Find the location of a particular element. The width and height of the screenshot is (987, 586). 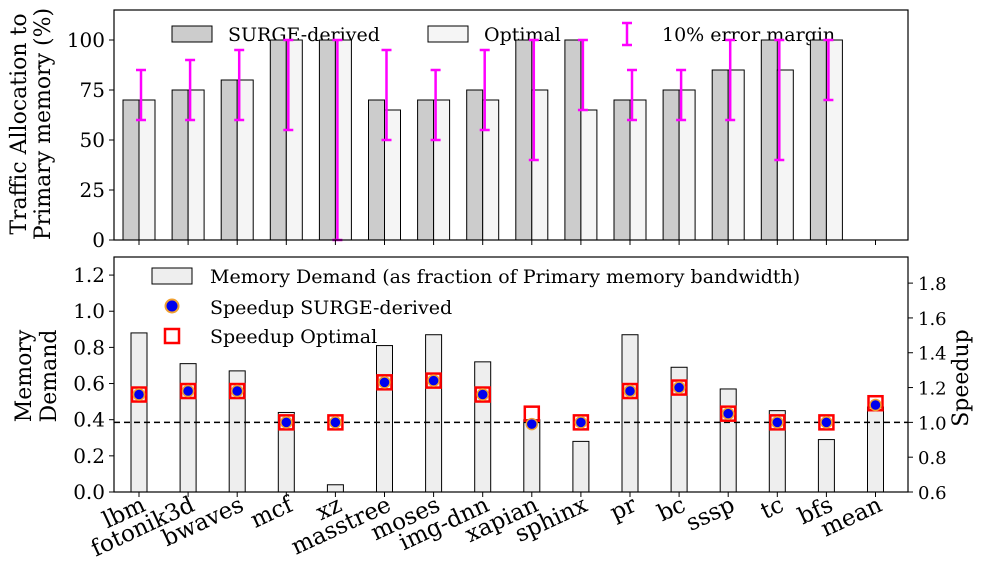

legend-marker-surge is located at coordinates (172, 306).